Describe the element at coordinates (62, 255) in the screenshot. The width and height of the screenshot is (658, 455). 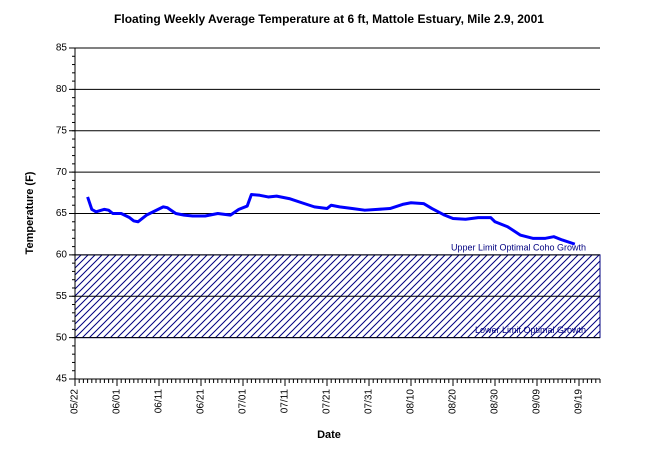
I see `y-tick-label: 60` at that location.